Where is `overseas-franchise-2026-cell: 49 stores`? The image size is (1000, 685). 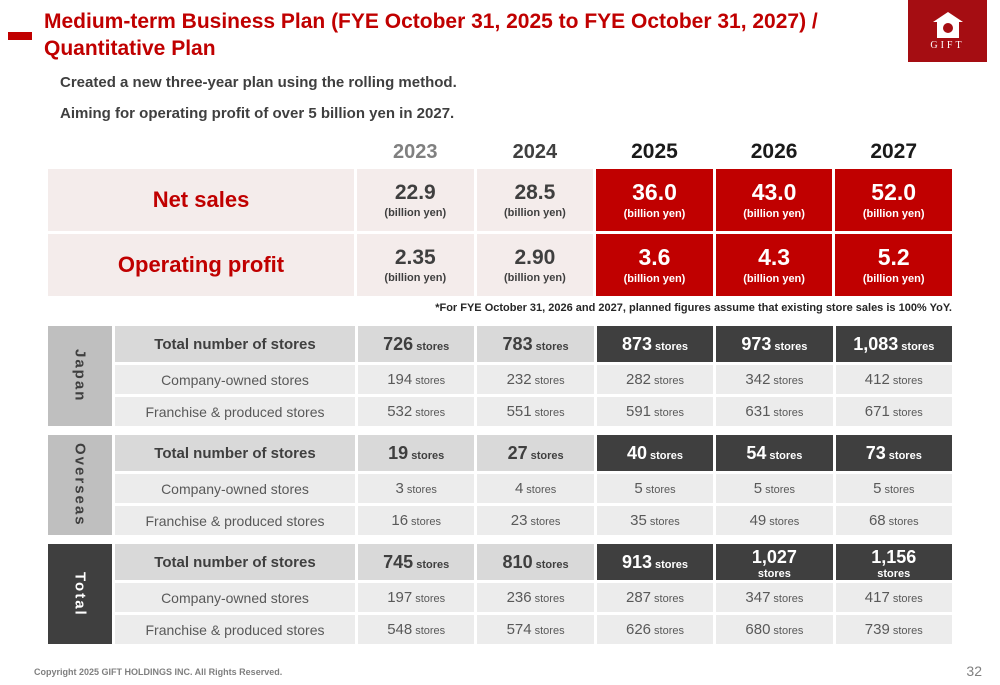 overseas-franchise-2026-cell: 49 stores is located at coordinates (774, 520).